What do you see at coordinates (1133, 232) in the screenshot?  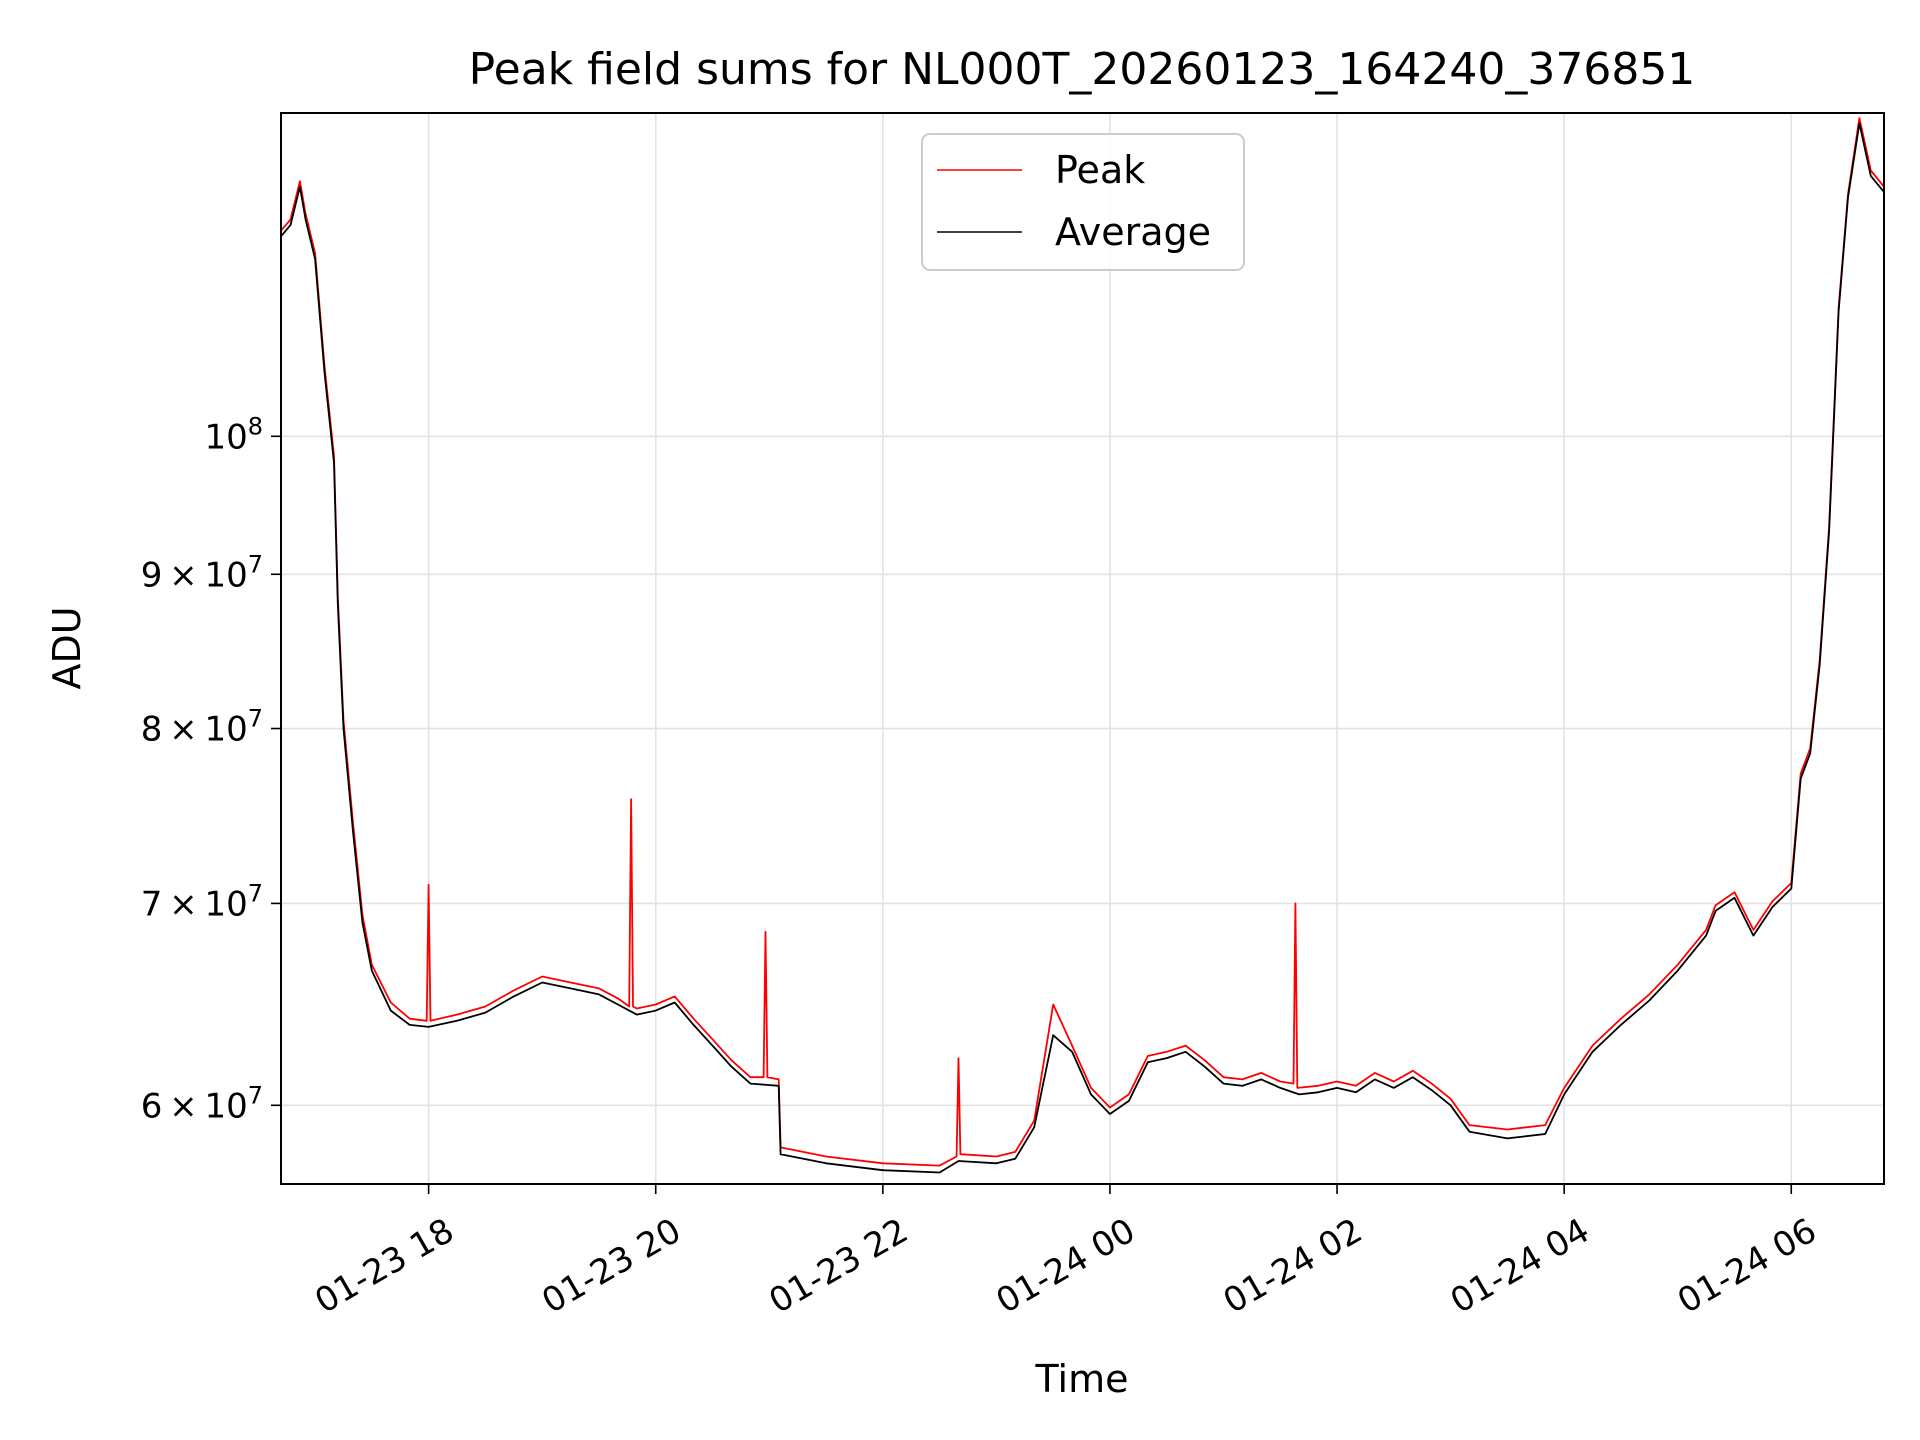 I see `legend-label-average: Average` at bounding box center [1133, 232].